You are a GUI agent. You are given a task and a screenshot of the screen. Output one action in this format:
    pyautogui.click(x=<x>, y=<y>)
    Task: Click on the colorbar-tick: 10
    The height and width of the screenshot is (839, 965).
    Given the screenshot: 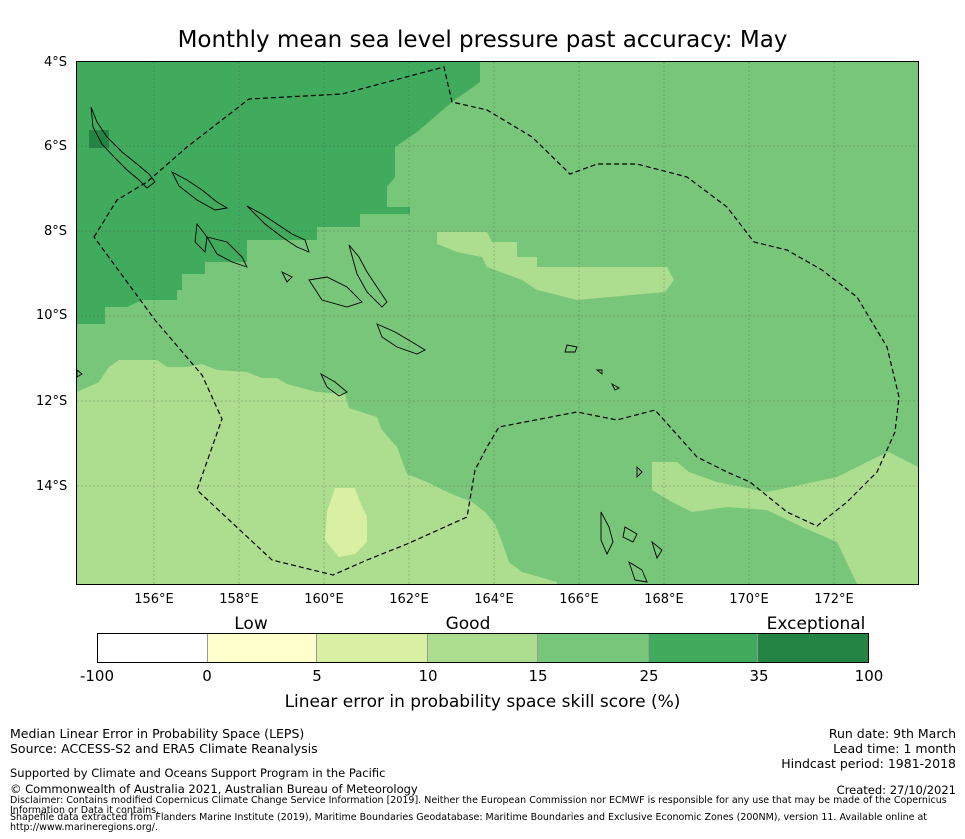 What is the action you would take?
    pyautogui.click(x=428, y=676)
    